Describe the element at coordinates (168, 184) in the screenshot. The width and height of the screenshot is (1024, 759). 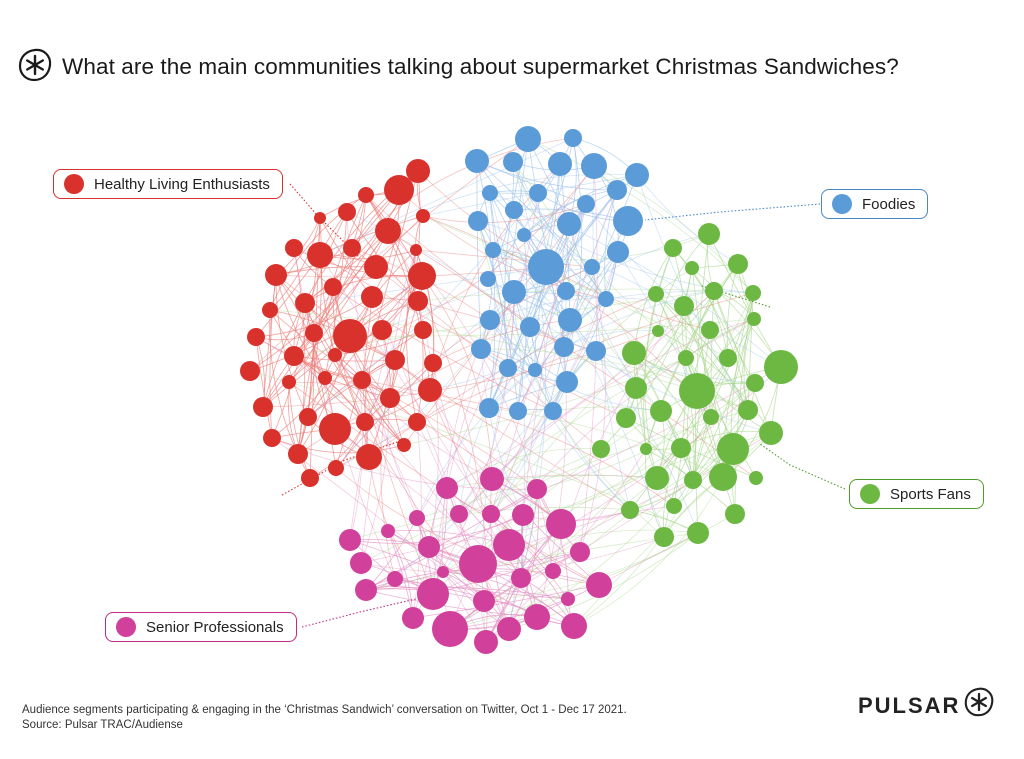
I see `healthy-living-enthusiasts-callout: Healthy Living Enthusiasts` at that location.